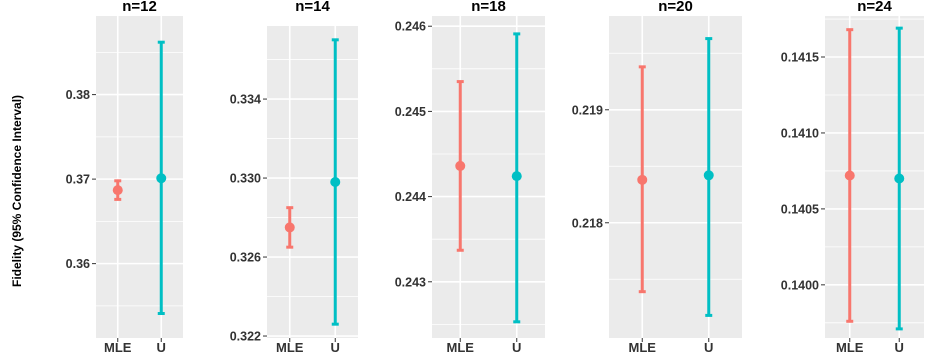 Image resolution: width=927 pixels, height=358 pixels. I want to click on y-tick-label: 0.246, so click(410, 27).